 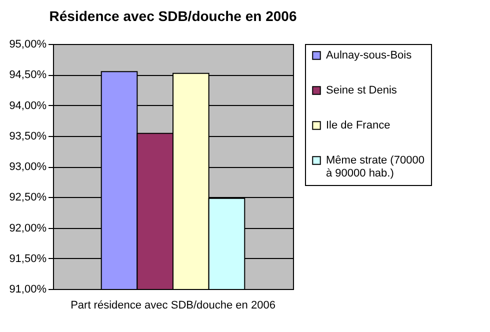 What do you see at coordinates (28, 44) in the screenshot?
I see `y-tick-label: 95,00%` at bounding box center [28, 44].